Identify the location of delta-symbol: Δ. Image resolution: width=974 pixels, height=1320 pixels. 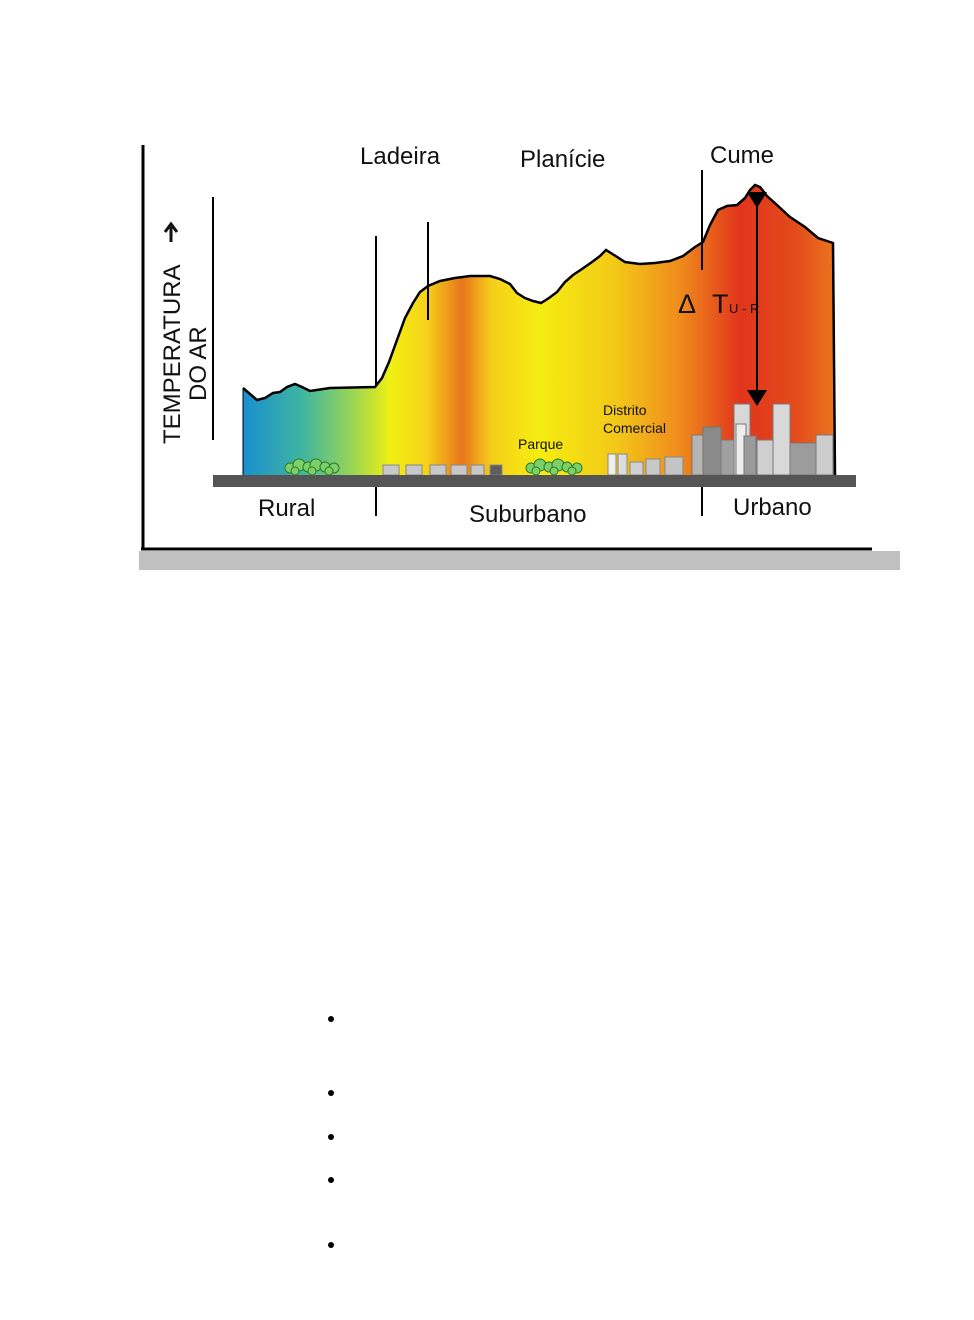
(687, 304).